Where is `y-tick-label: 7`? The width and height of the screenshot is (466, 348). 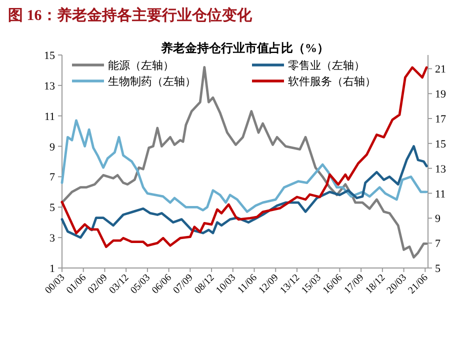 y-tick-label: 7 is located at coordinates (53, 178).